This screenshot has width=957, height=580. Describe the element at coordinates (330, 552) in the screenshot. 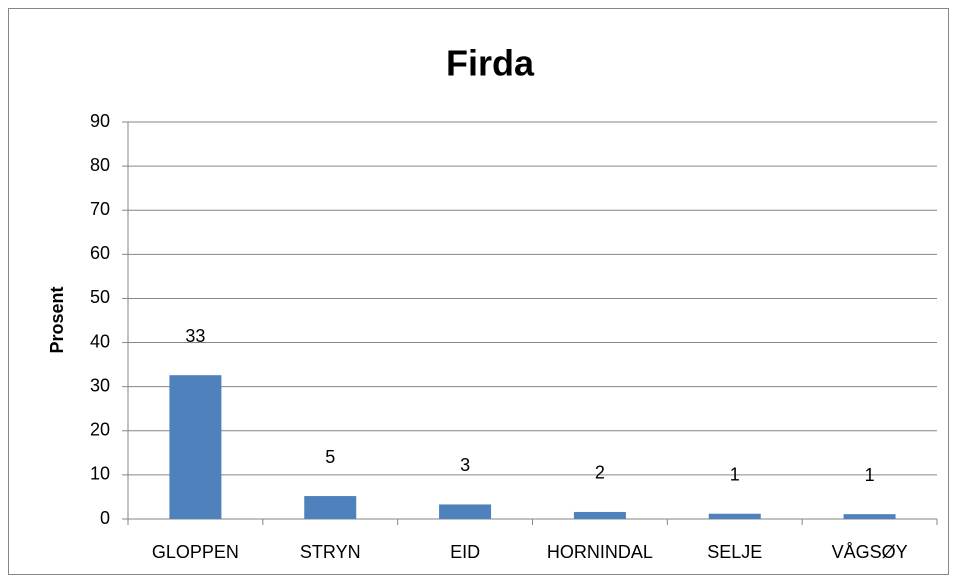

I see `x-tick-label: STRYN` at that location.